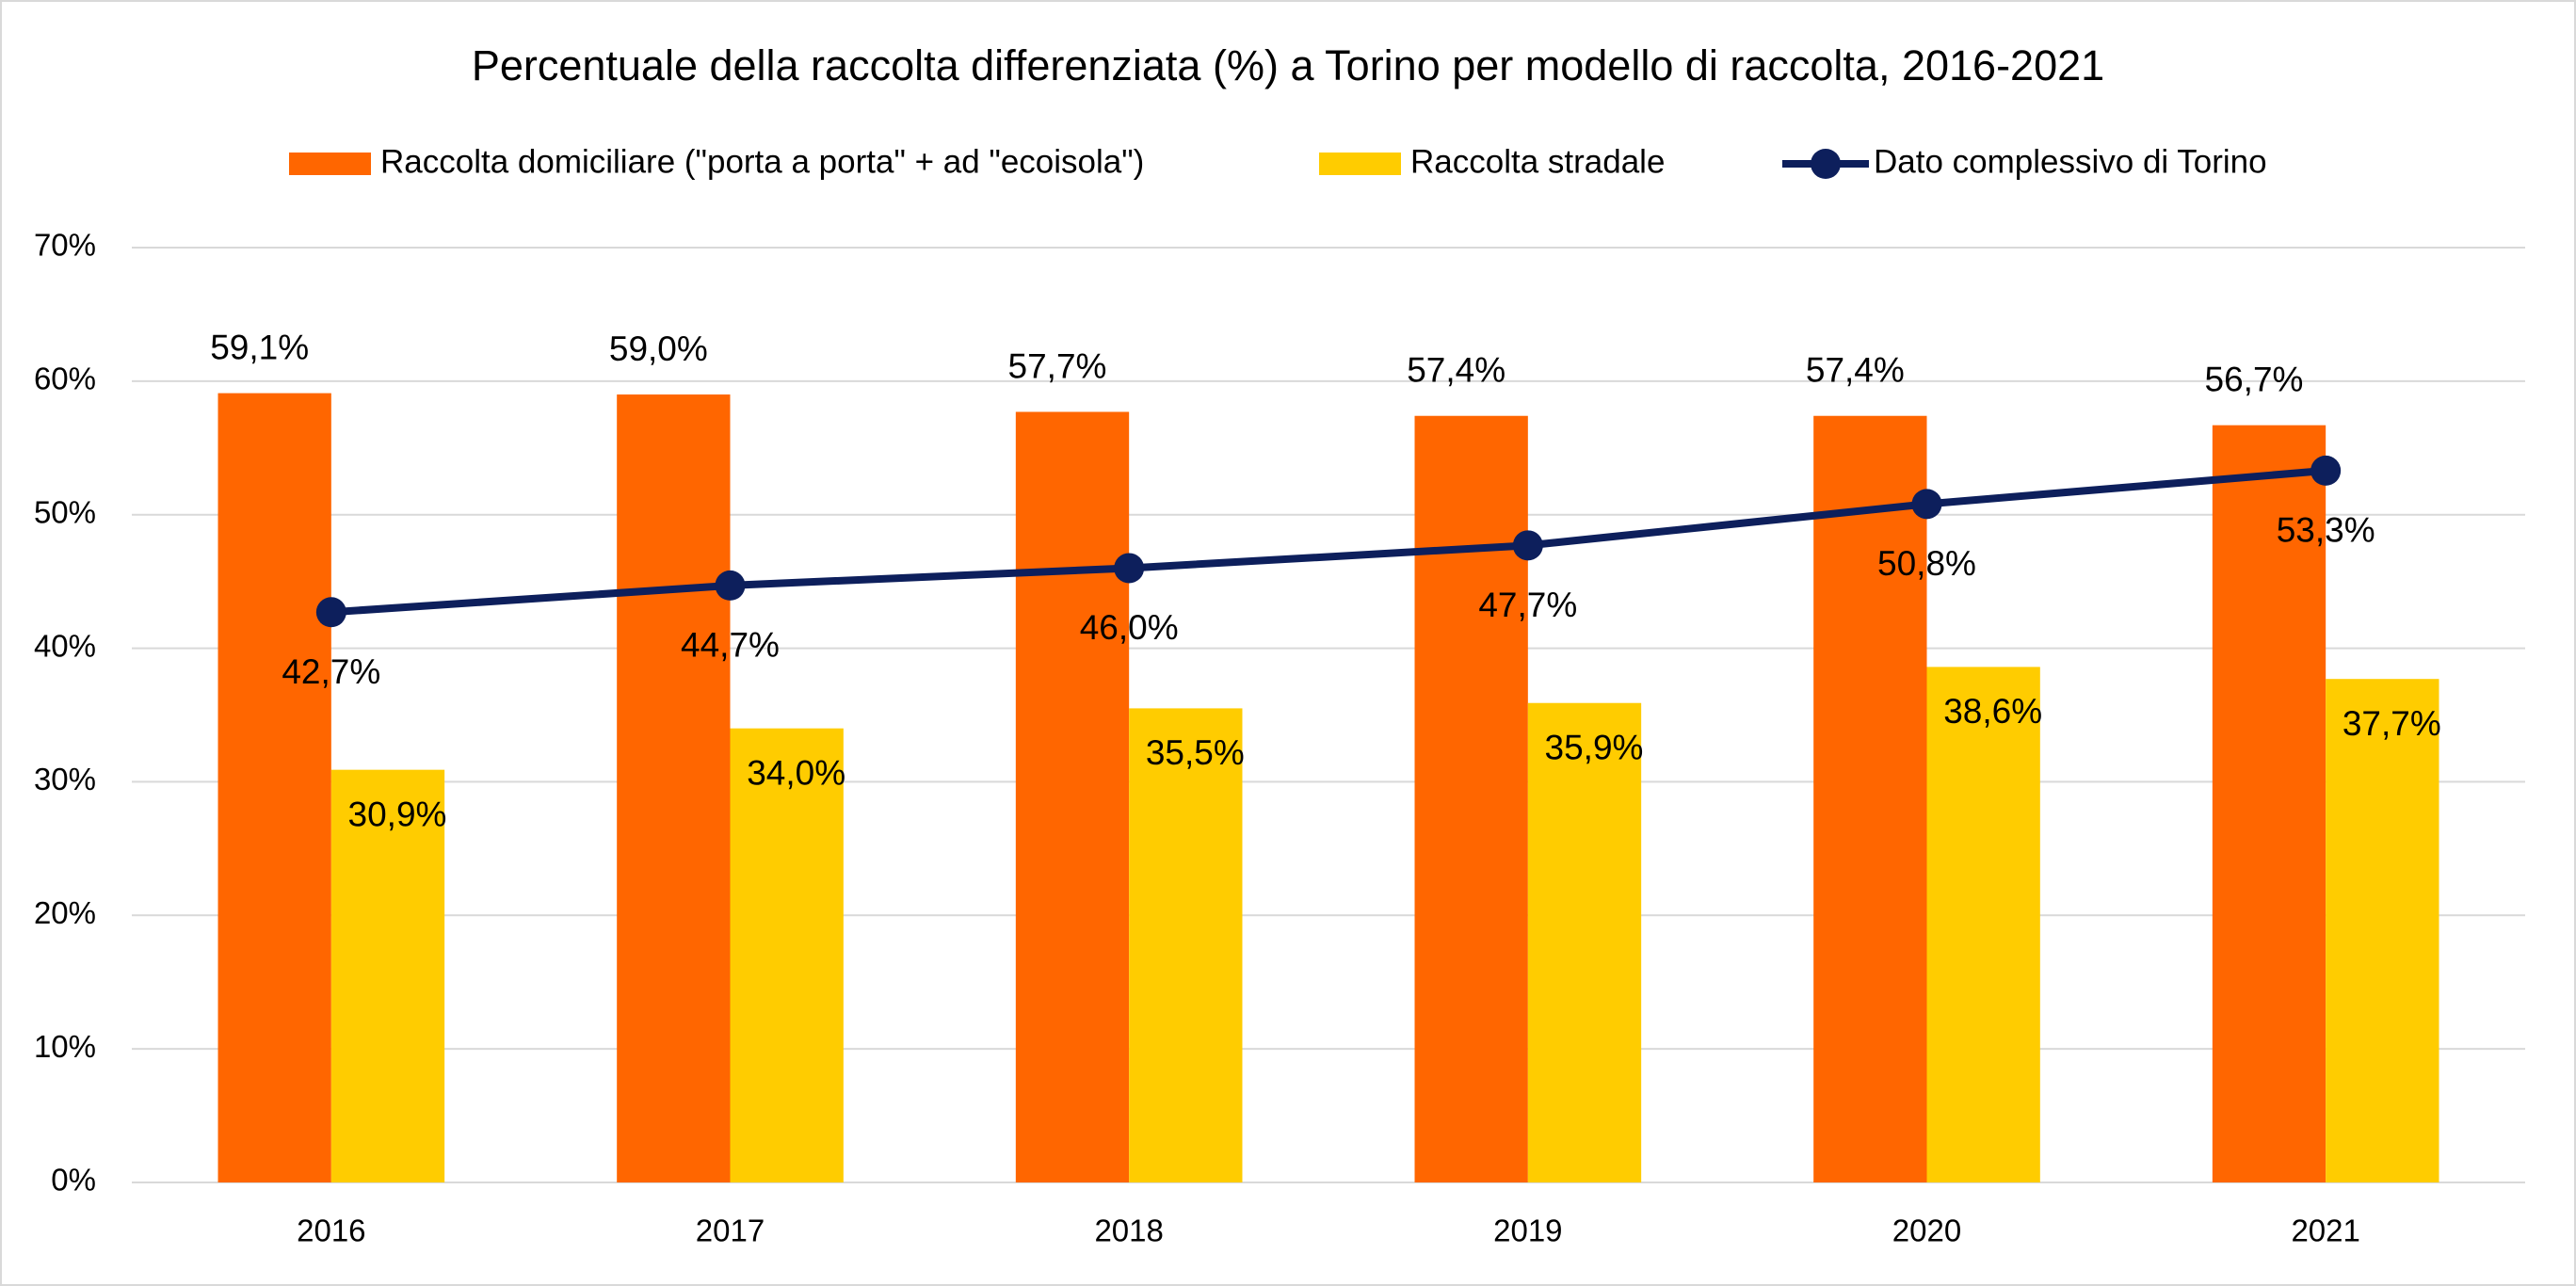 The height and width of the screenshot is (1286, 2576). Describe the element at coordinates (2325, 1231) in the screenshot. I see `x-tick-label: 2021` at that location.